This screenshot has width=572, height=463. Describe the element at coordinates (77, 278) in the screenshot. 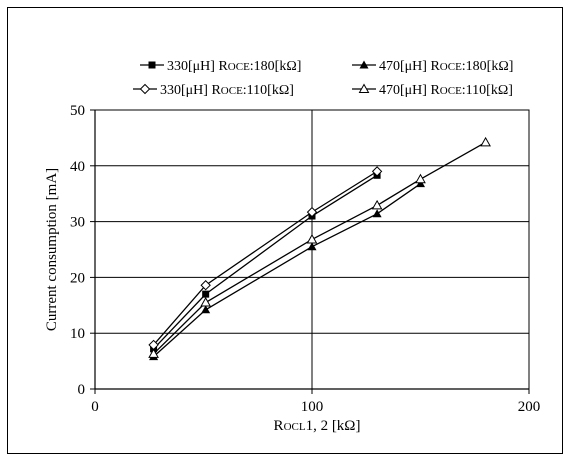

I see `y-tick-label-20: 20` at that location.